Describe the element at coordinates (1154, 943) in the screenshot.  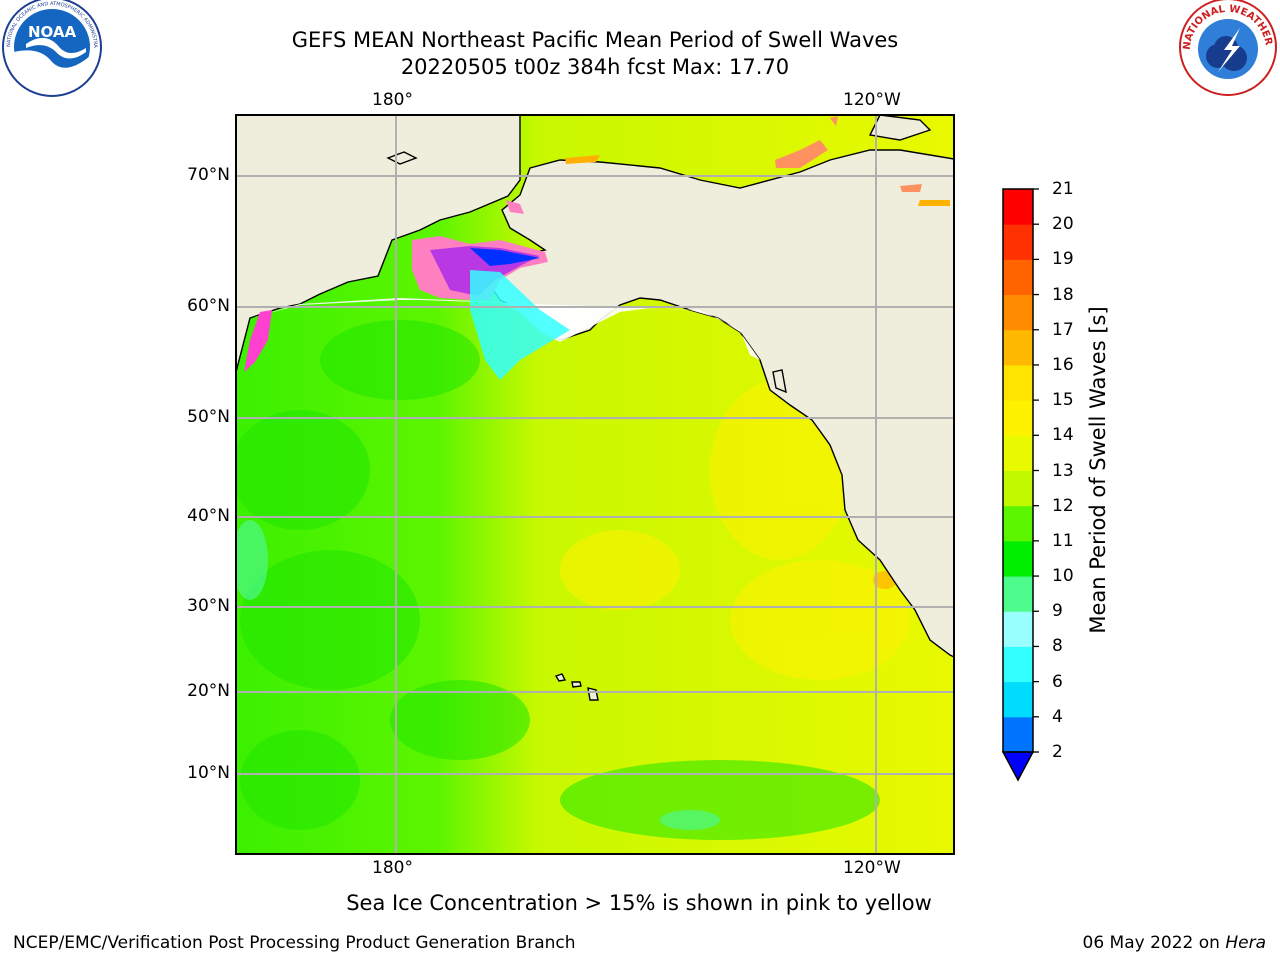
I see `footer-date-text: 06 May 2022 on` at that location.